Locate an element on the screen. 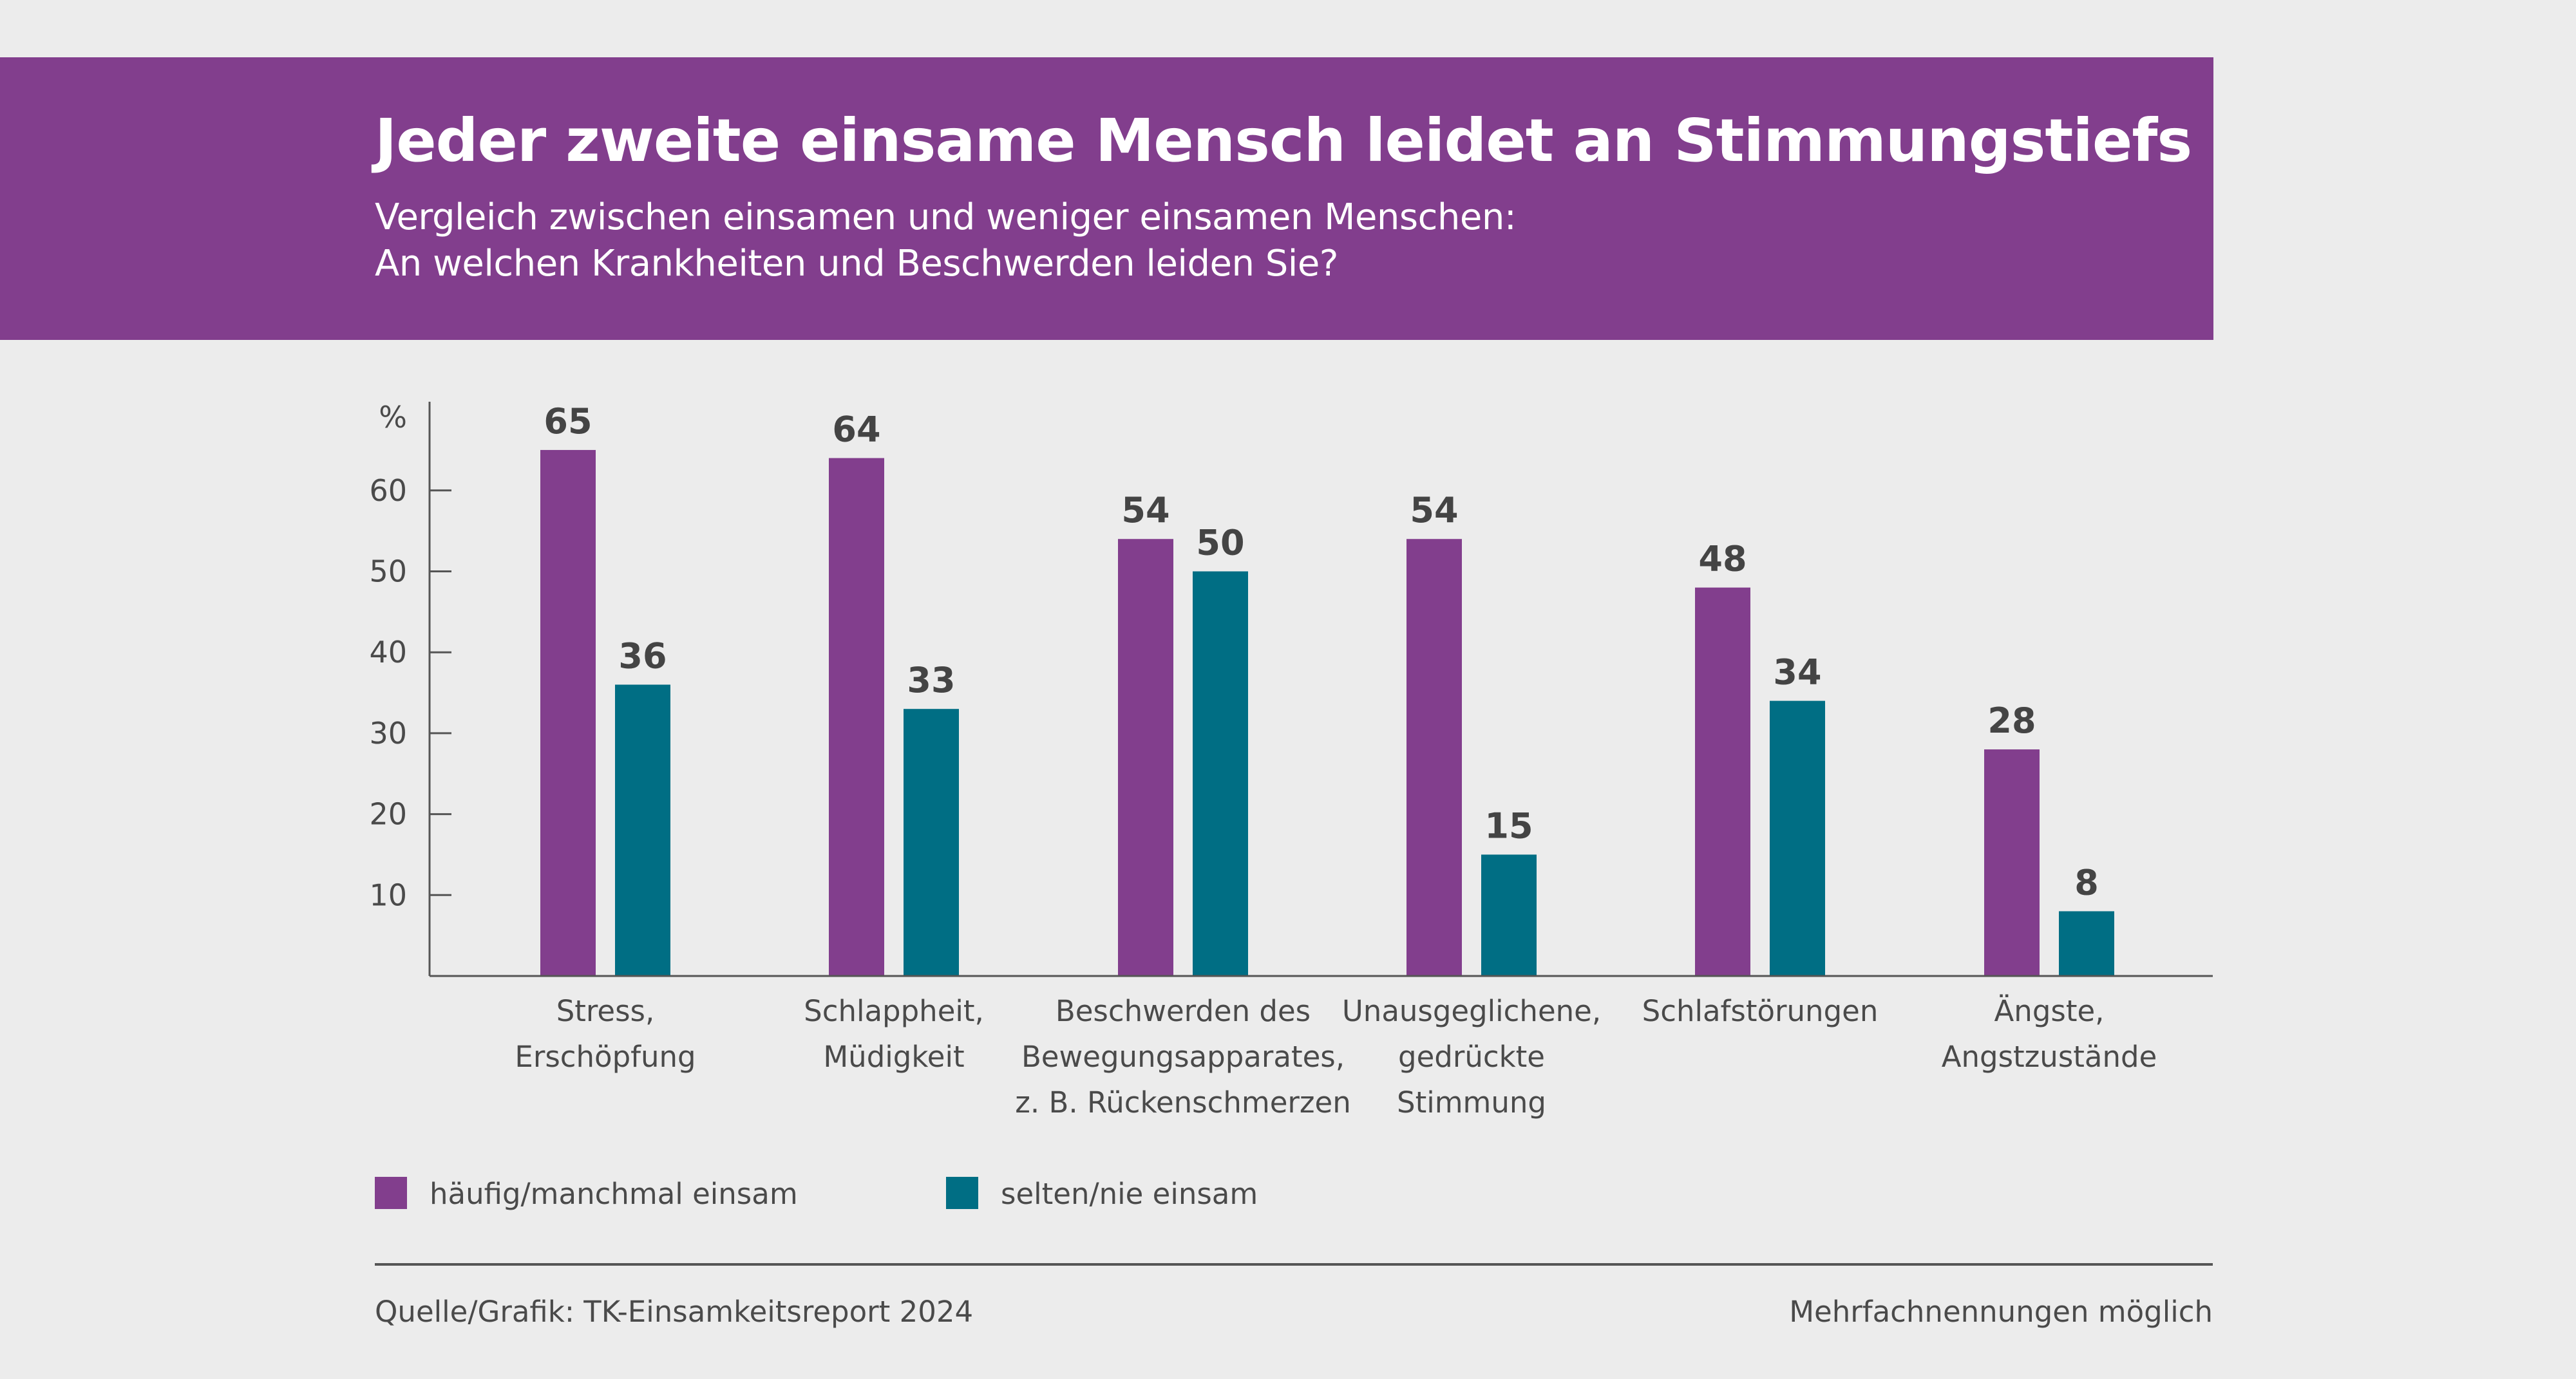 The height and width of the screenshot is (1379, 2576). y-tick-label: 20 is located at coordinates (388, 814).